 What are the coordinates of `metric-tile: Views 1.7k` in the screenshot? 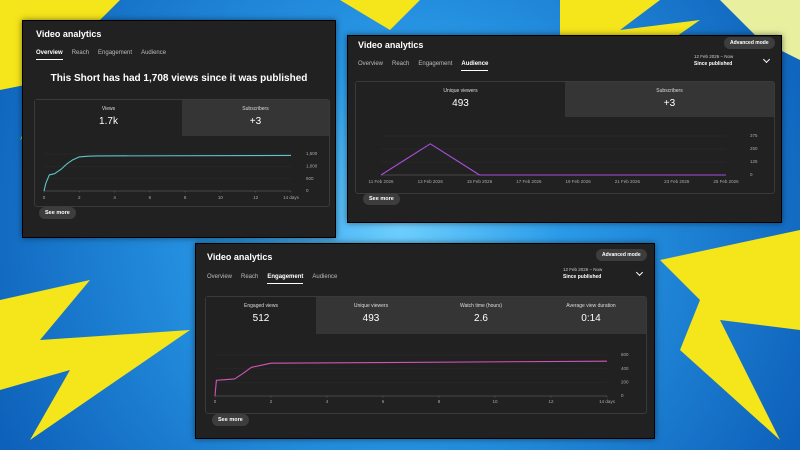 It's located at (108, 118).